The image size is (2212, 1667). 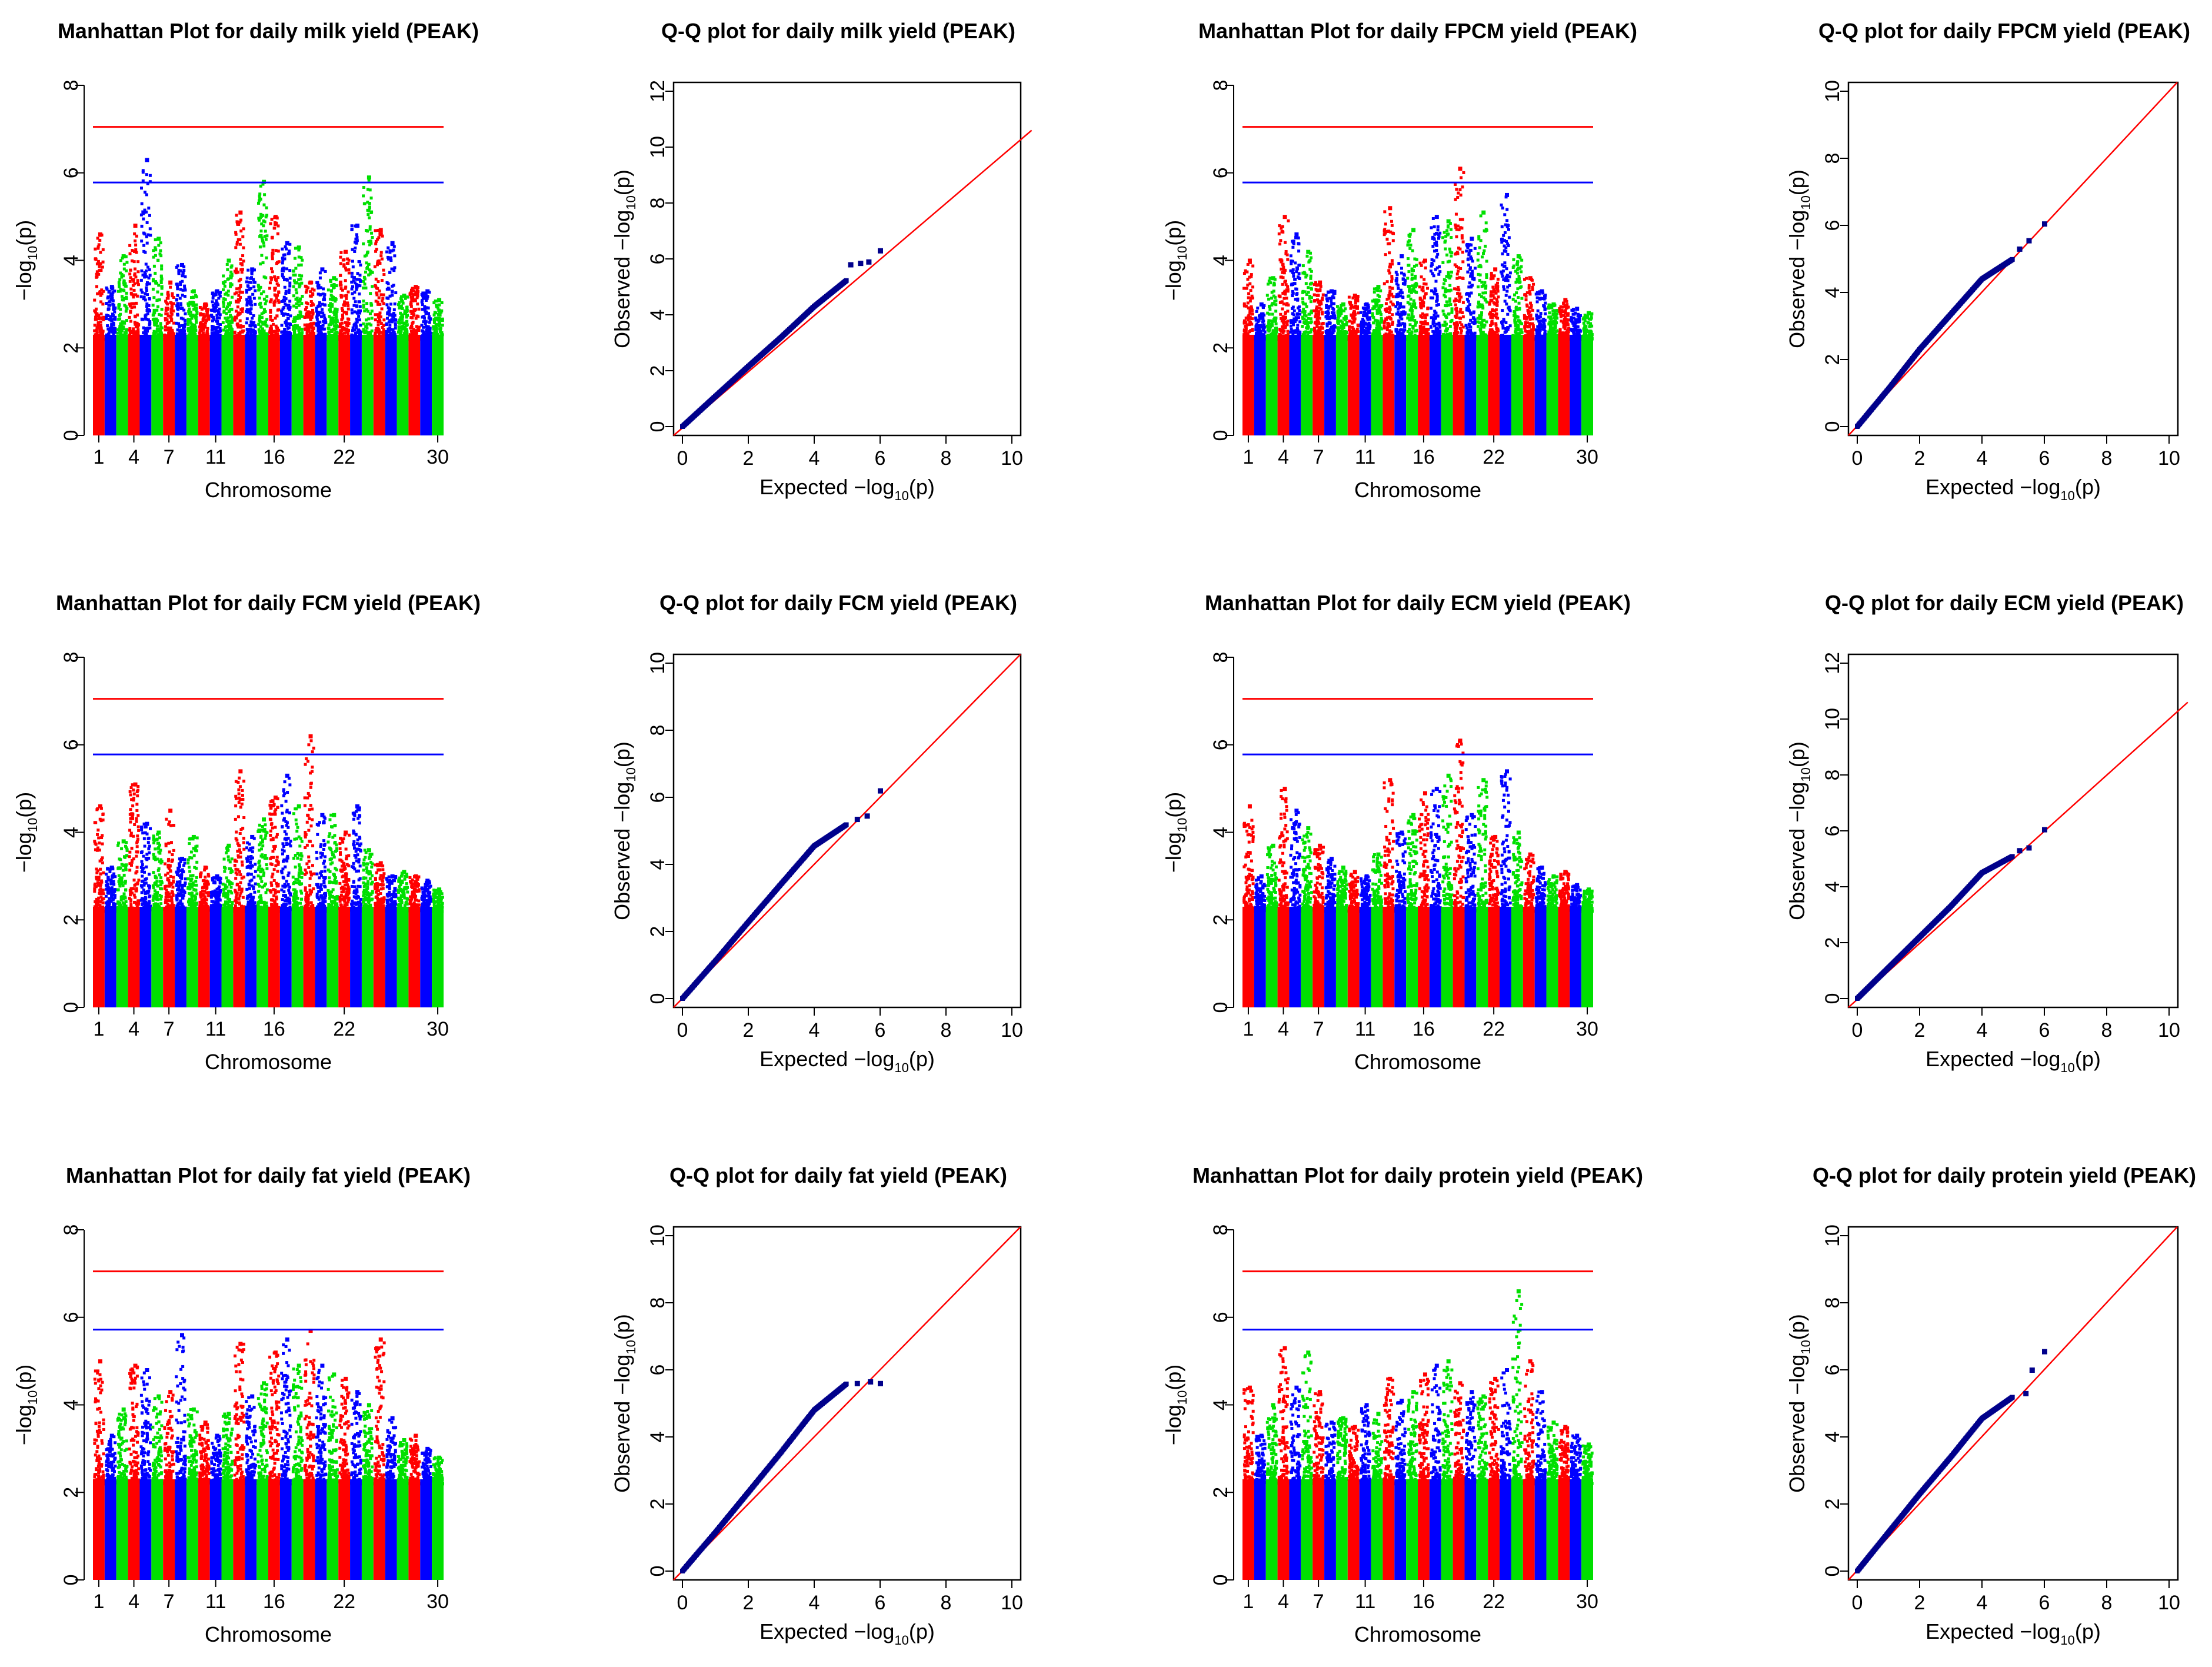 What do you see at coordinates (1377, 384) in the screenshot?
I see `chromosome-12-bulk` at bounding box center [1377, 384].